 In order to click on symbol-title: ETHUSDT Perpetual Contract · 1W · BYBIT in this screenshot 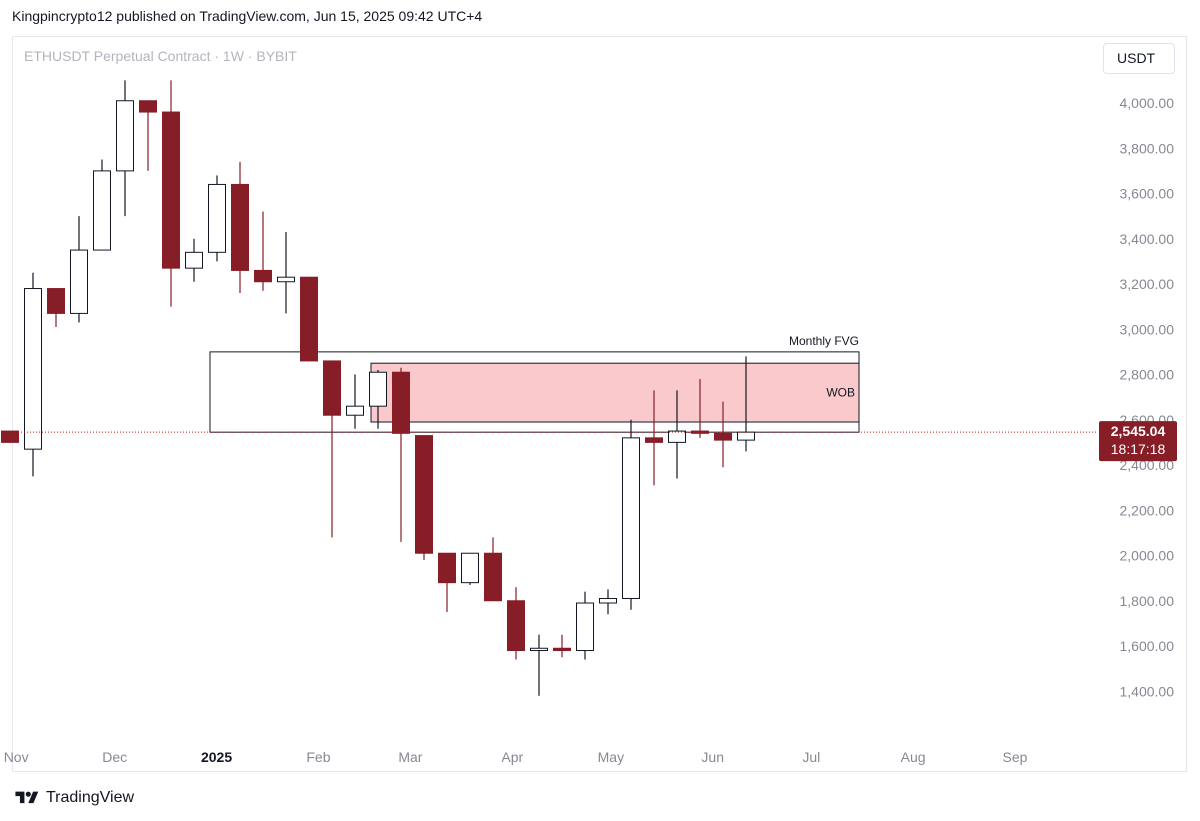, I will do `click(160, 56)`.